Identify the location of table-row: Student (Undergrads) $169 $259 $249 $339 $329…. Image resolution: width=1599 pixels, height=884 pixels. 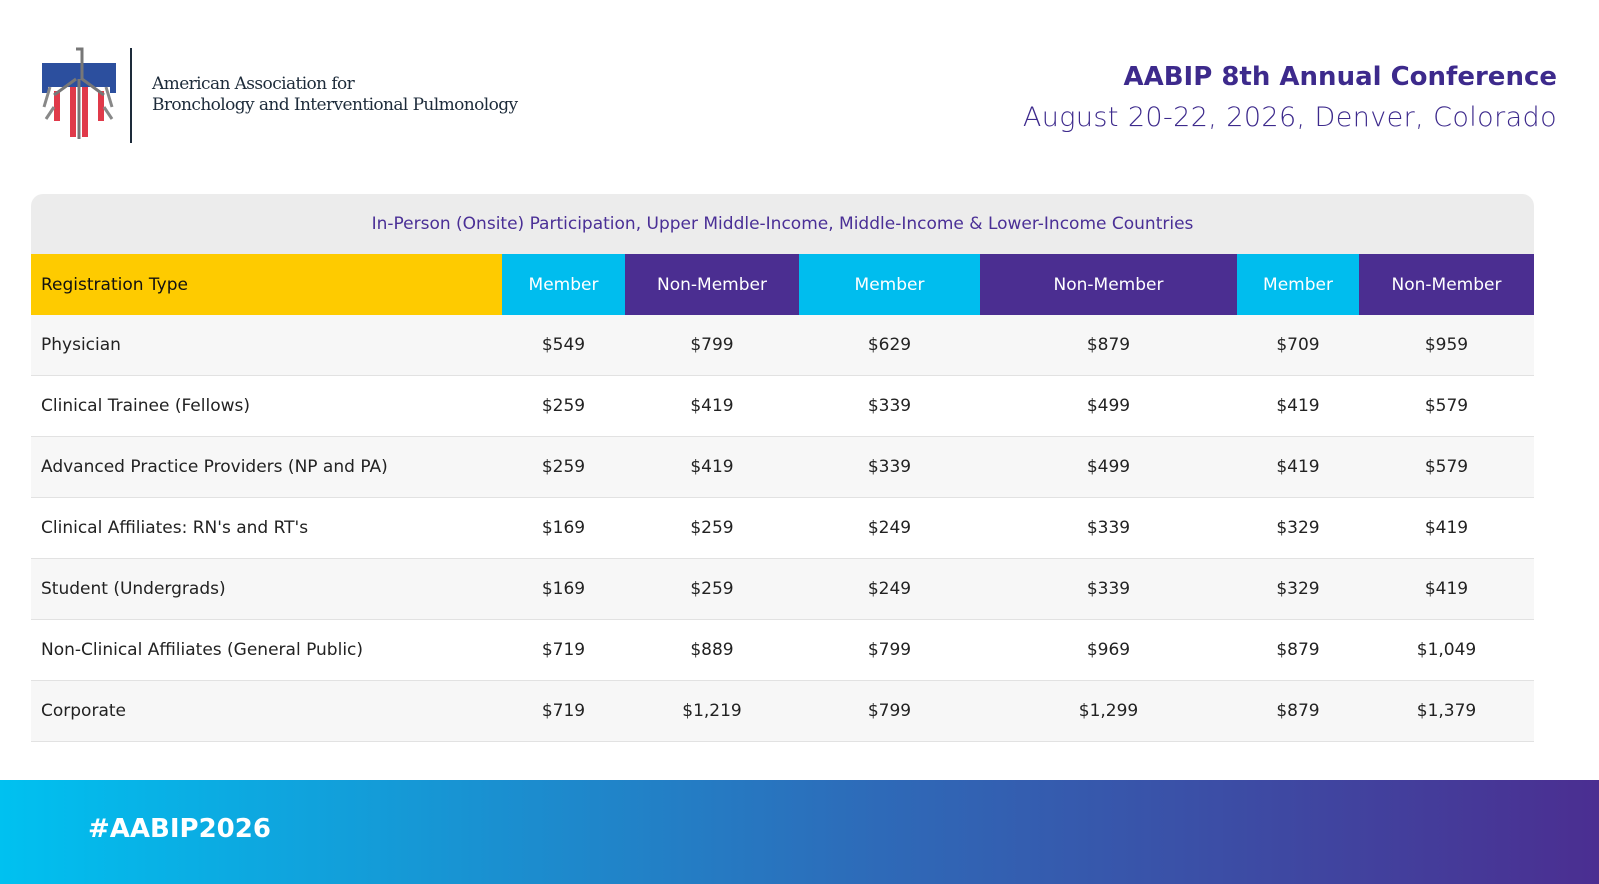
(782, 589).